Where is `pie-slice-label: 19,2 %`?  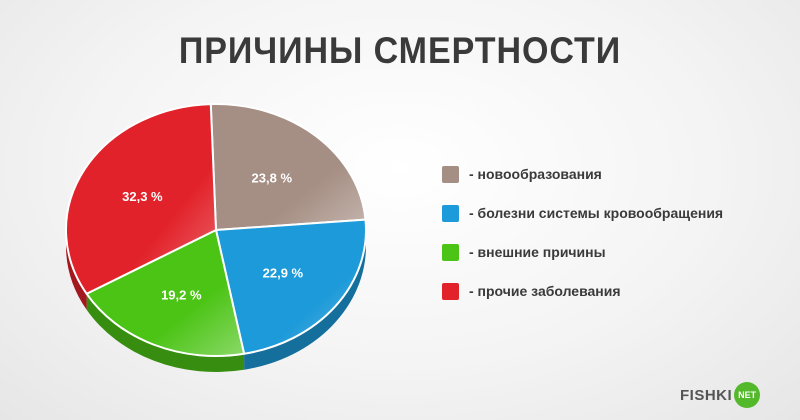 pie-slice-label: 19,2 % is located at coordinates (181, 294).